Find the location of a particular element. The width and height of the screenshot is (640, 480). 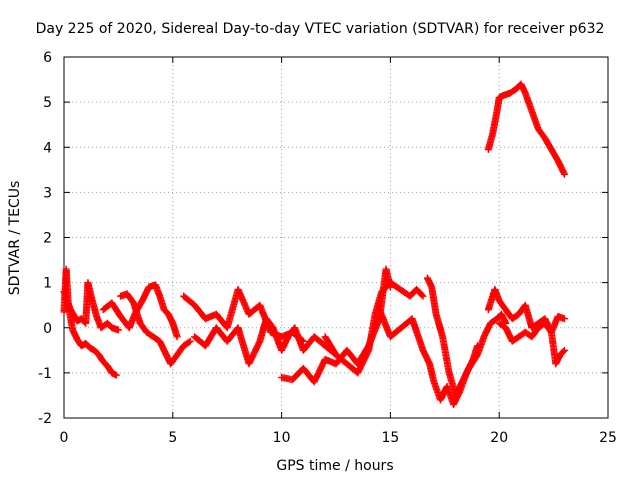

y-tick-labels: -2 -1 0 1 2 3 4 5 6 is located at coordinates (45, 238).